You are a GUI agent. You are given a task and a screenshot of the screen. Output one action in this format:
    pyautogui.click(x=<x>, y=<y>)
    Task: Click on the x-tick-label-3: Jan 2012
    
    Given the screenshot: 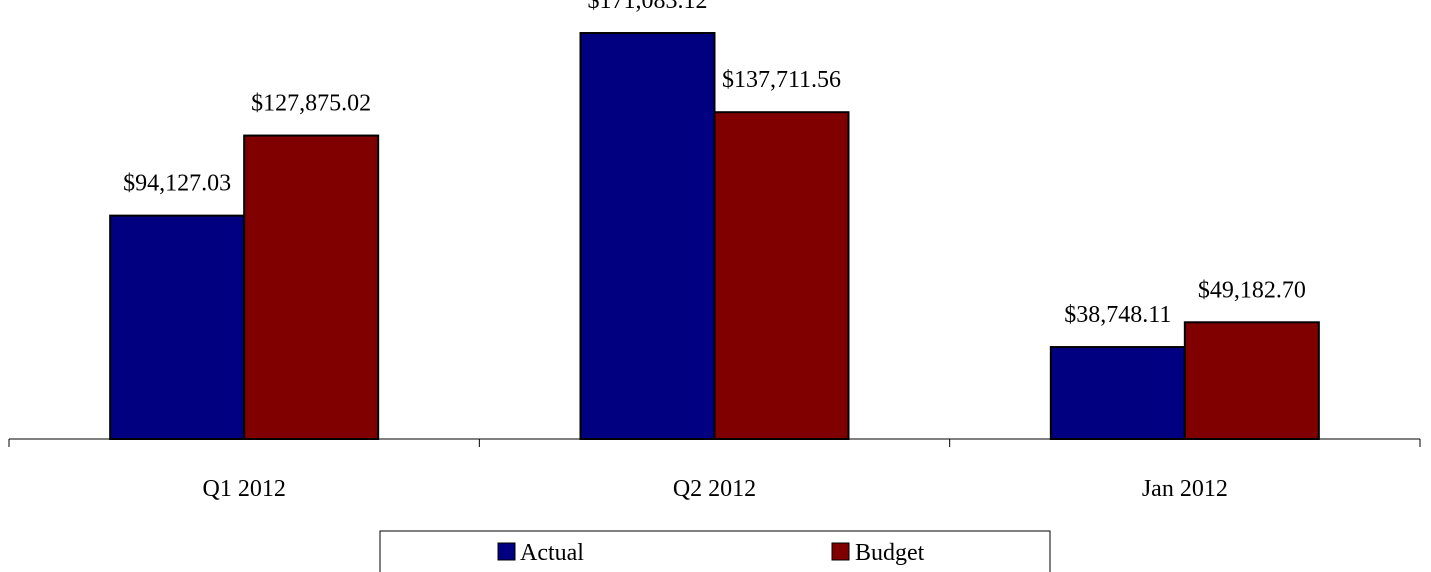 What is the action you would take?
    pyautogui.click(x=1185, y=489)
    